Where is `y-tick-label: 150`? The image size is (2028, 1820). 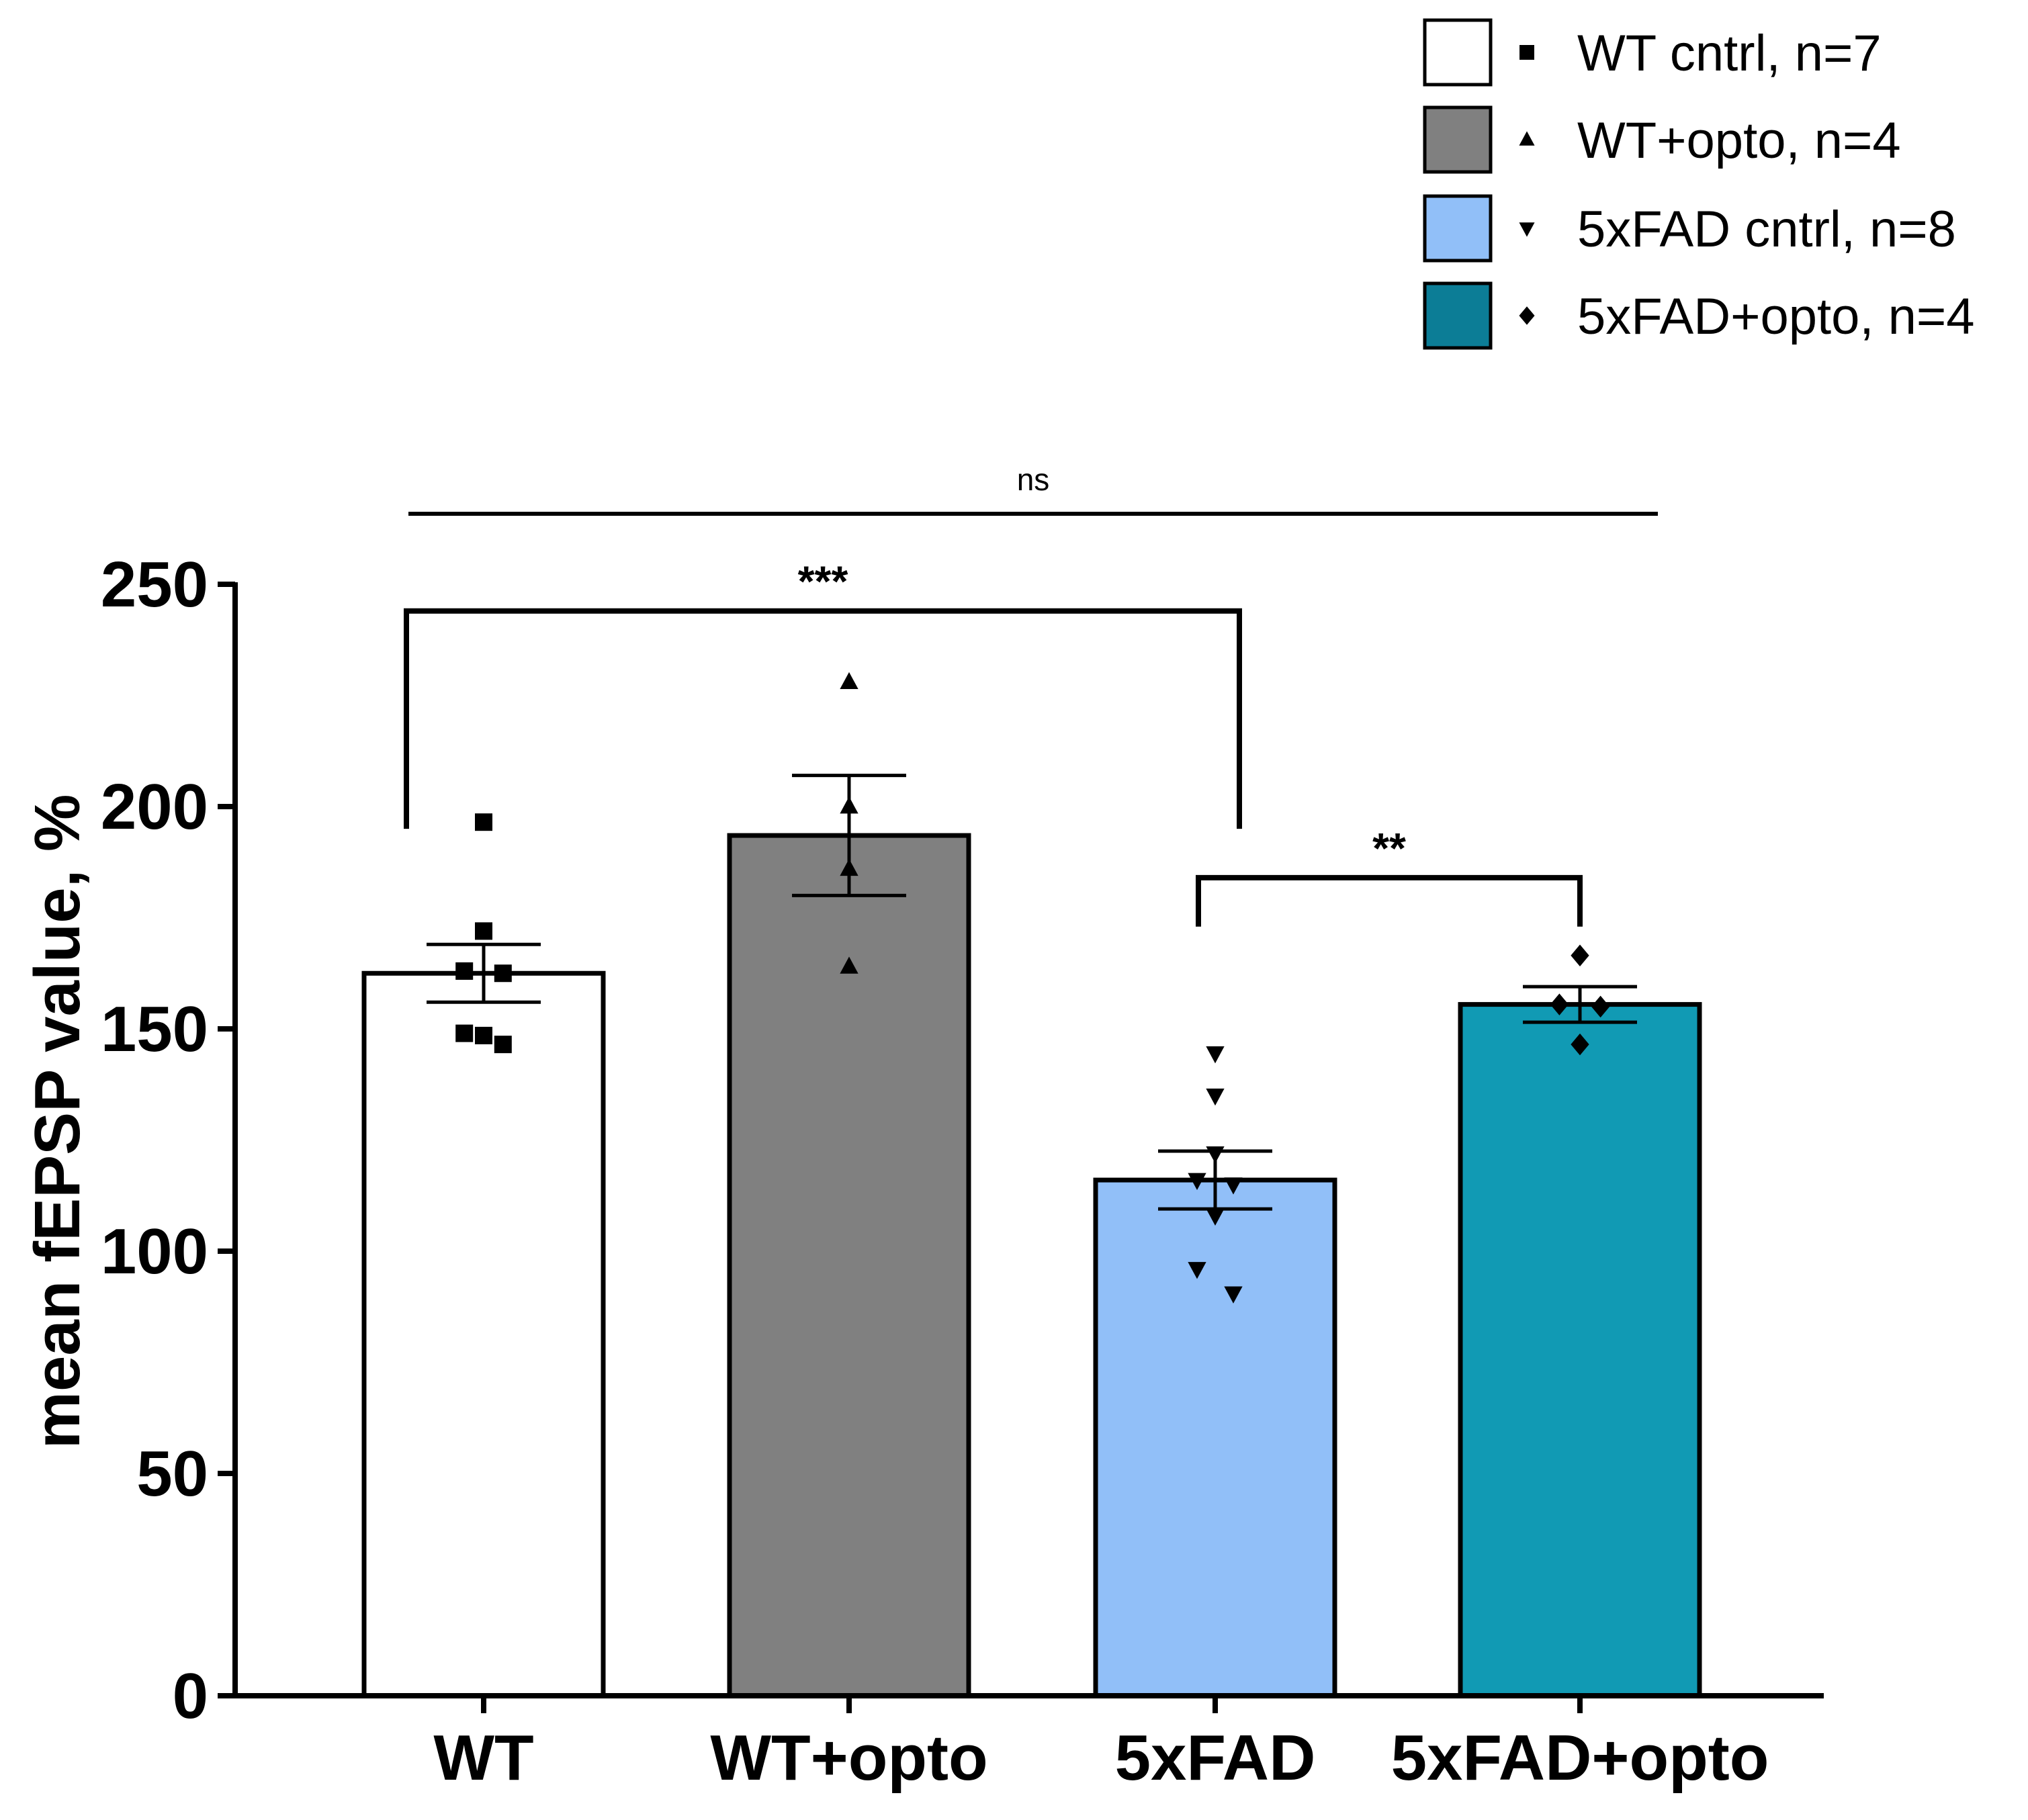 y-tick-label: 150 is located at coordinates (154, 1029).